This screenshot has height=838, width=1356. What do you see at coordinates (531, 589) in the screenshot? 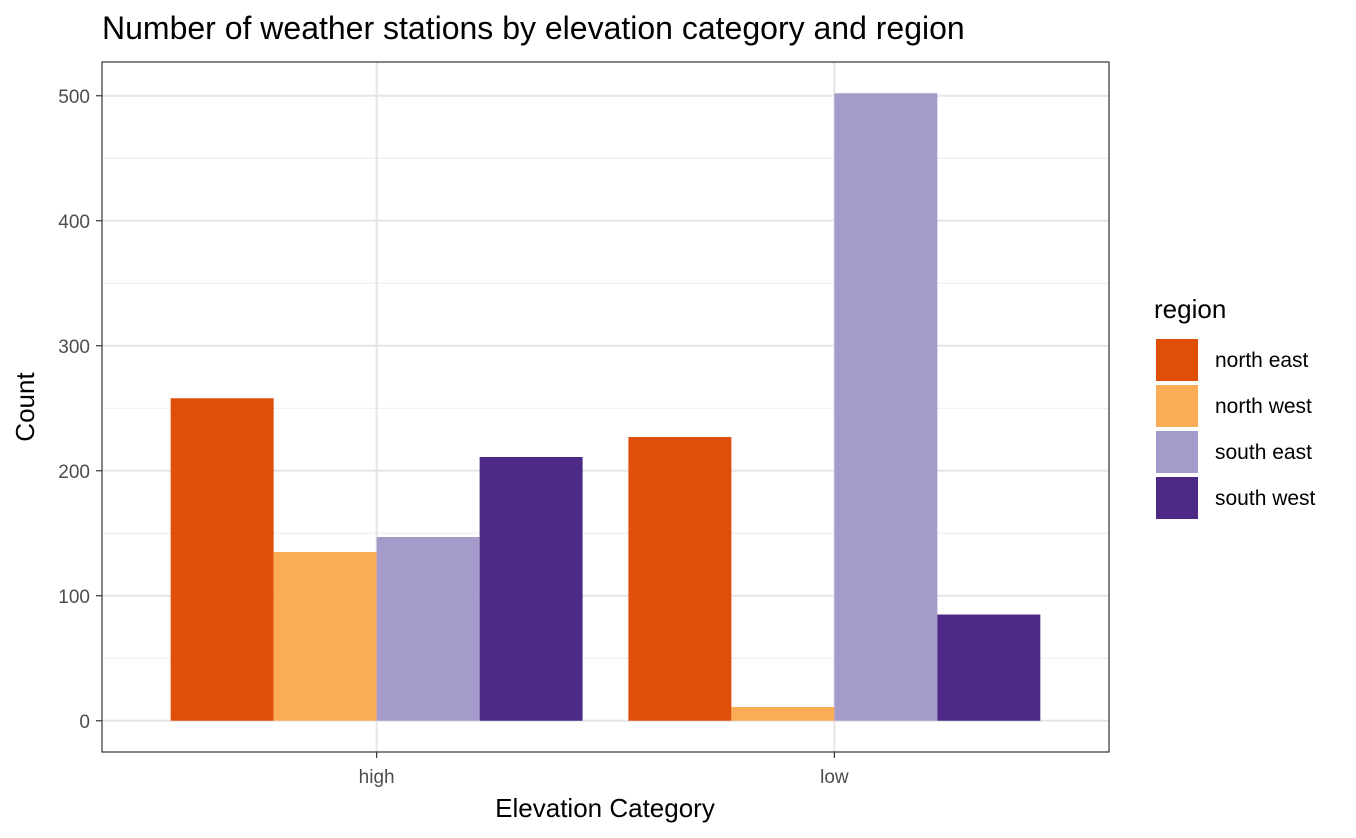
I see `bar-south-west-high` at bounding box center [531, 589].